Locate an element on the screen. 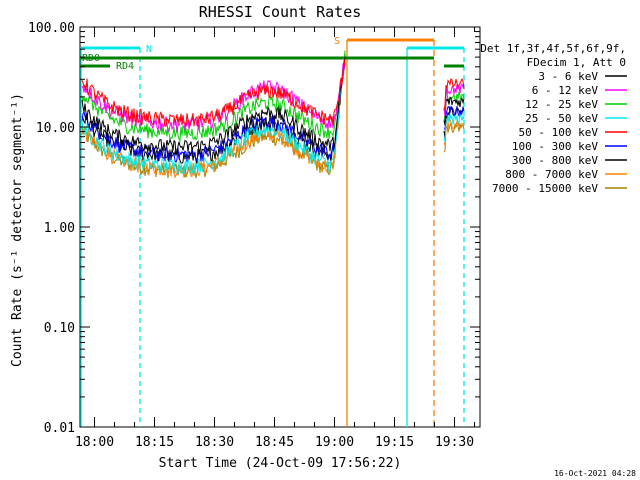 This screenshot has width=640, height=480. legend-header-line-1: Det 1f,3f,4f,5f,6f,9f, is located at coordinates (553, 48).